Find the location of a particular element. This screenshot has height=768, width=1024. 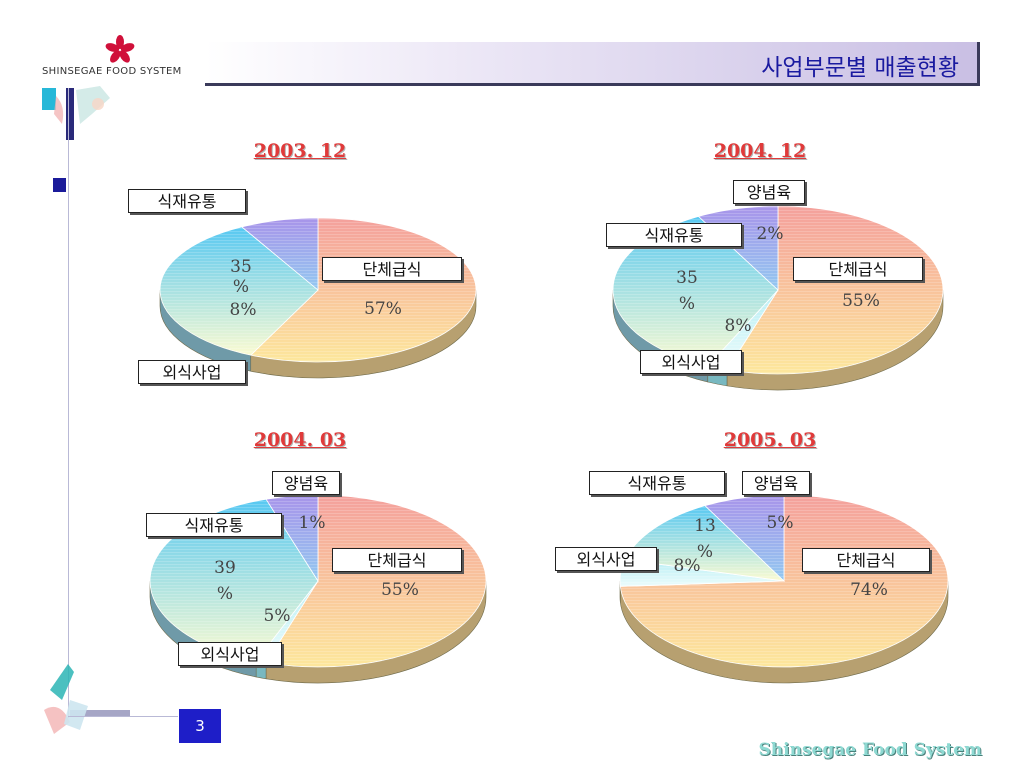

chart-title: 2004. 12 is located at coordinates (760, 151).